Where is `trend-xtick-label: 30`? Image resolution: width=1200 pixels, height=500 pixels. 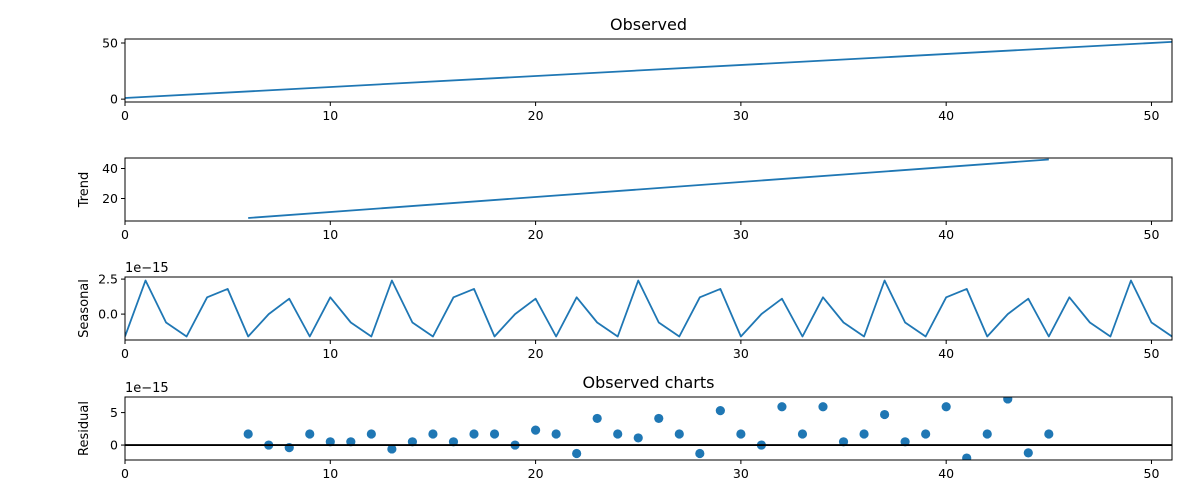 trend-xtick-label: 30 is located at coordinates (741, 234).